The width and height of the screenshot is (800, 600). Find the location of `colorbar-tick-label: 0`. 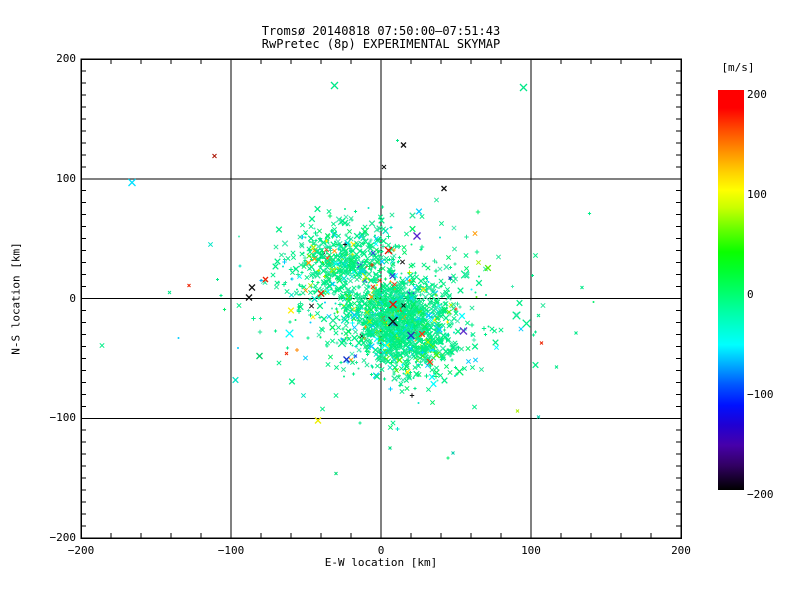

colorbar-tick-label: 0 is located at coordinates (750, 294).